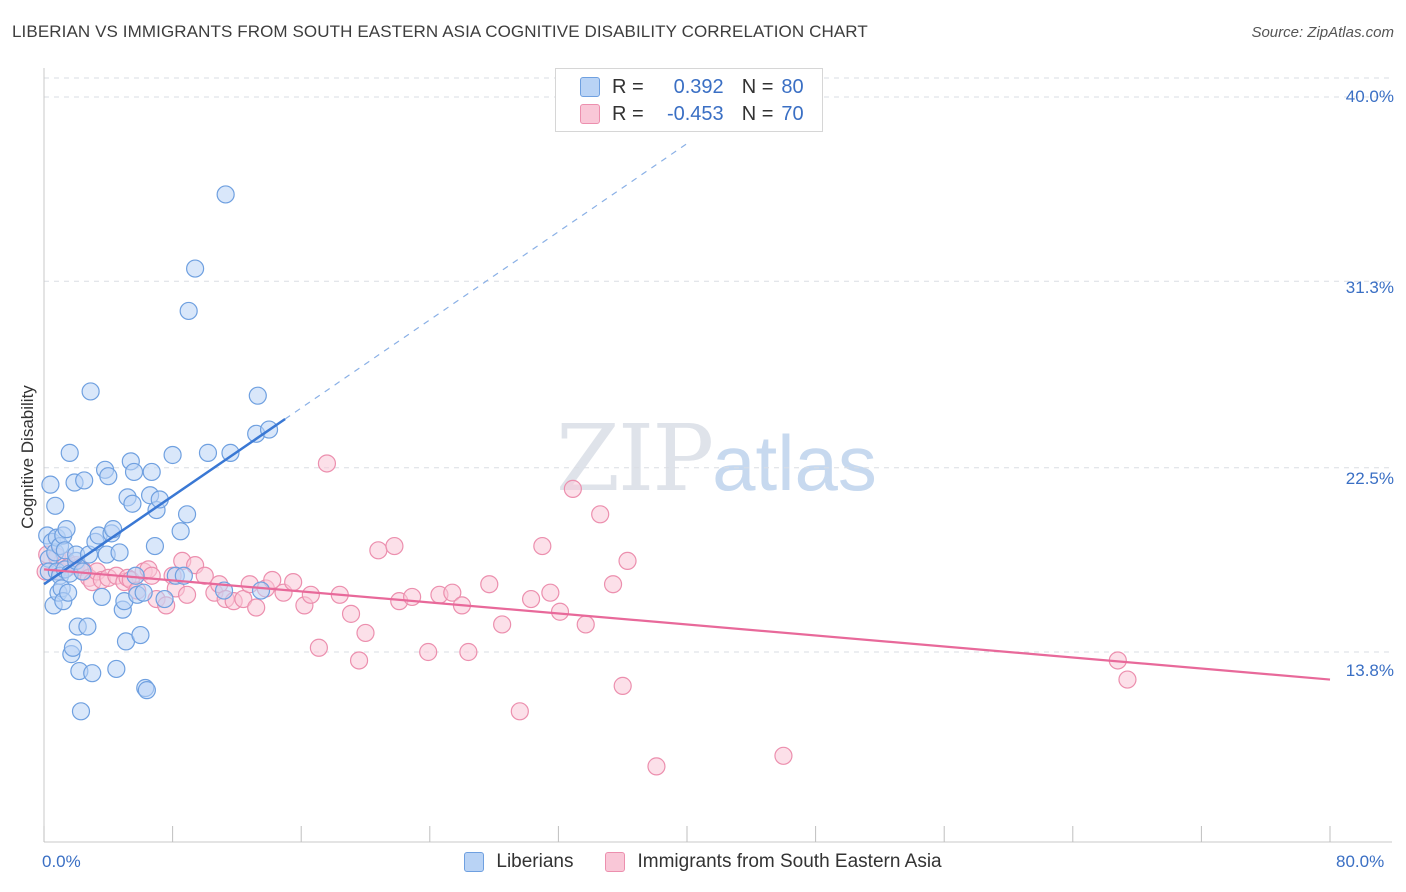 The image size is (1406, 892). What do you see at coordinates (1369, 670) in the screenshot?
I see `y-tick-label: 13.8%` at bounding box center [1369, 670].